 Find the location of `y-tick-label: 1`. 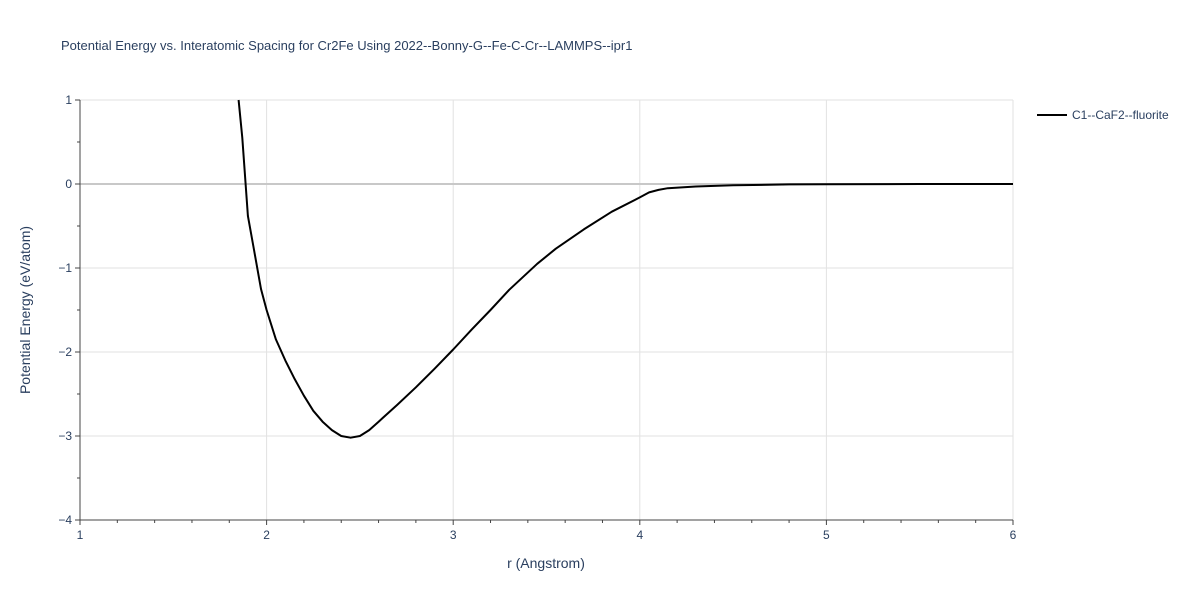

y-tick-label: 1 is located at coordinates (68, 100).